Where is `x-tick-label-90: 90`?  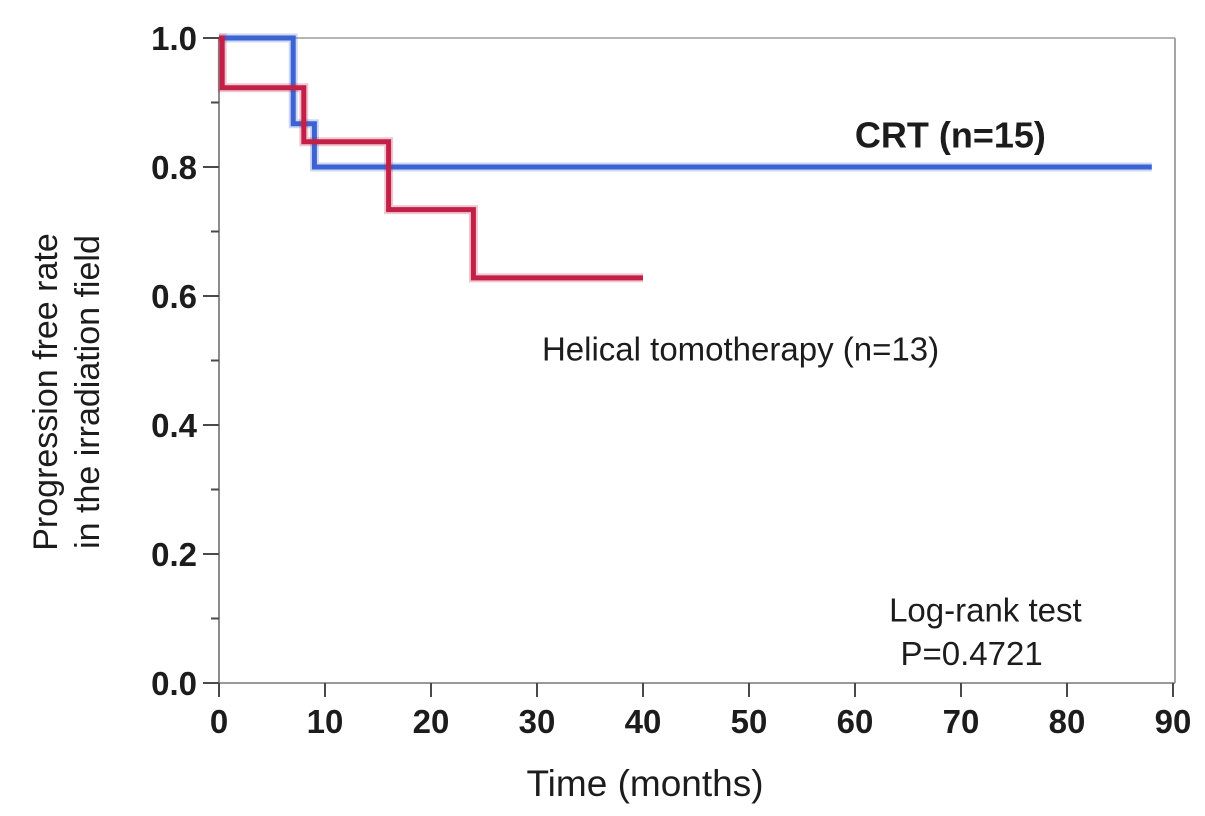 x-tick-label-90: 90 is located at coordinates (1173, 721).